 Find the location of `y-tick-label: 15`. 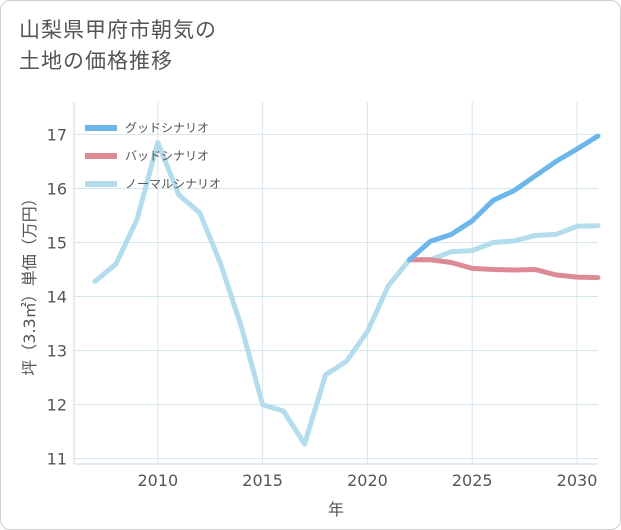

y-tick-label: 15 is located at coordinates (57, 242).